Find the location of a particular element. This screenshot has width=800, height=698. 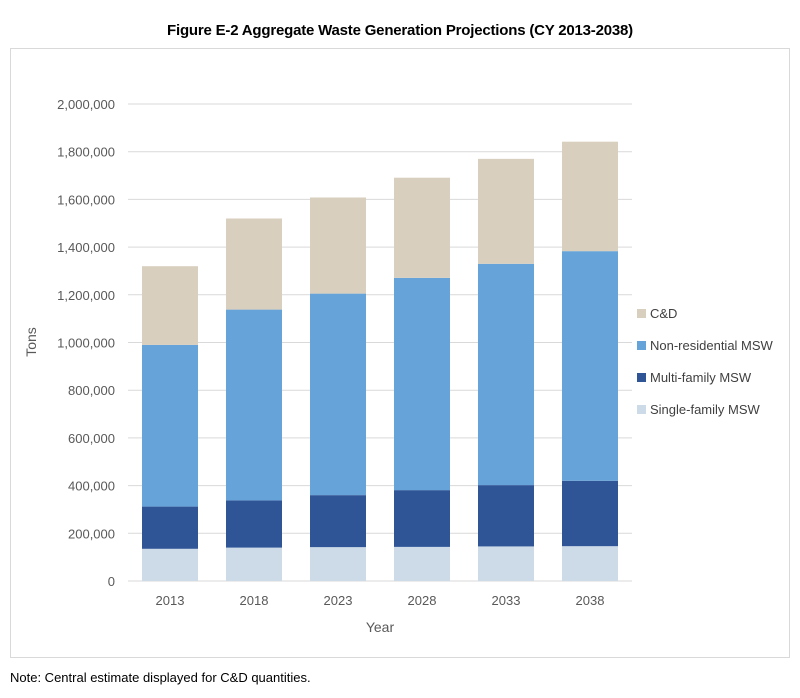

bar-multi-family-msw-2013 is located at coordinates (170, 527).